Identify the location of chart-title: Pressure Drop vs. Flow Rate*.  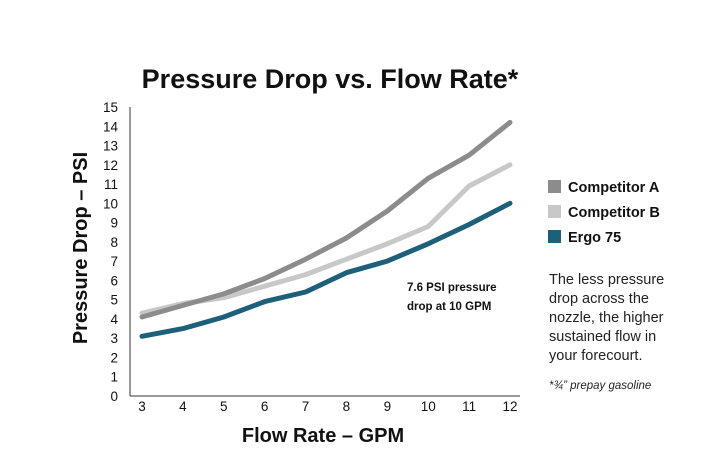
(330, 79).